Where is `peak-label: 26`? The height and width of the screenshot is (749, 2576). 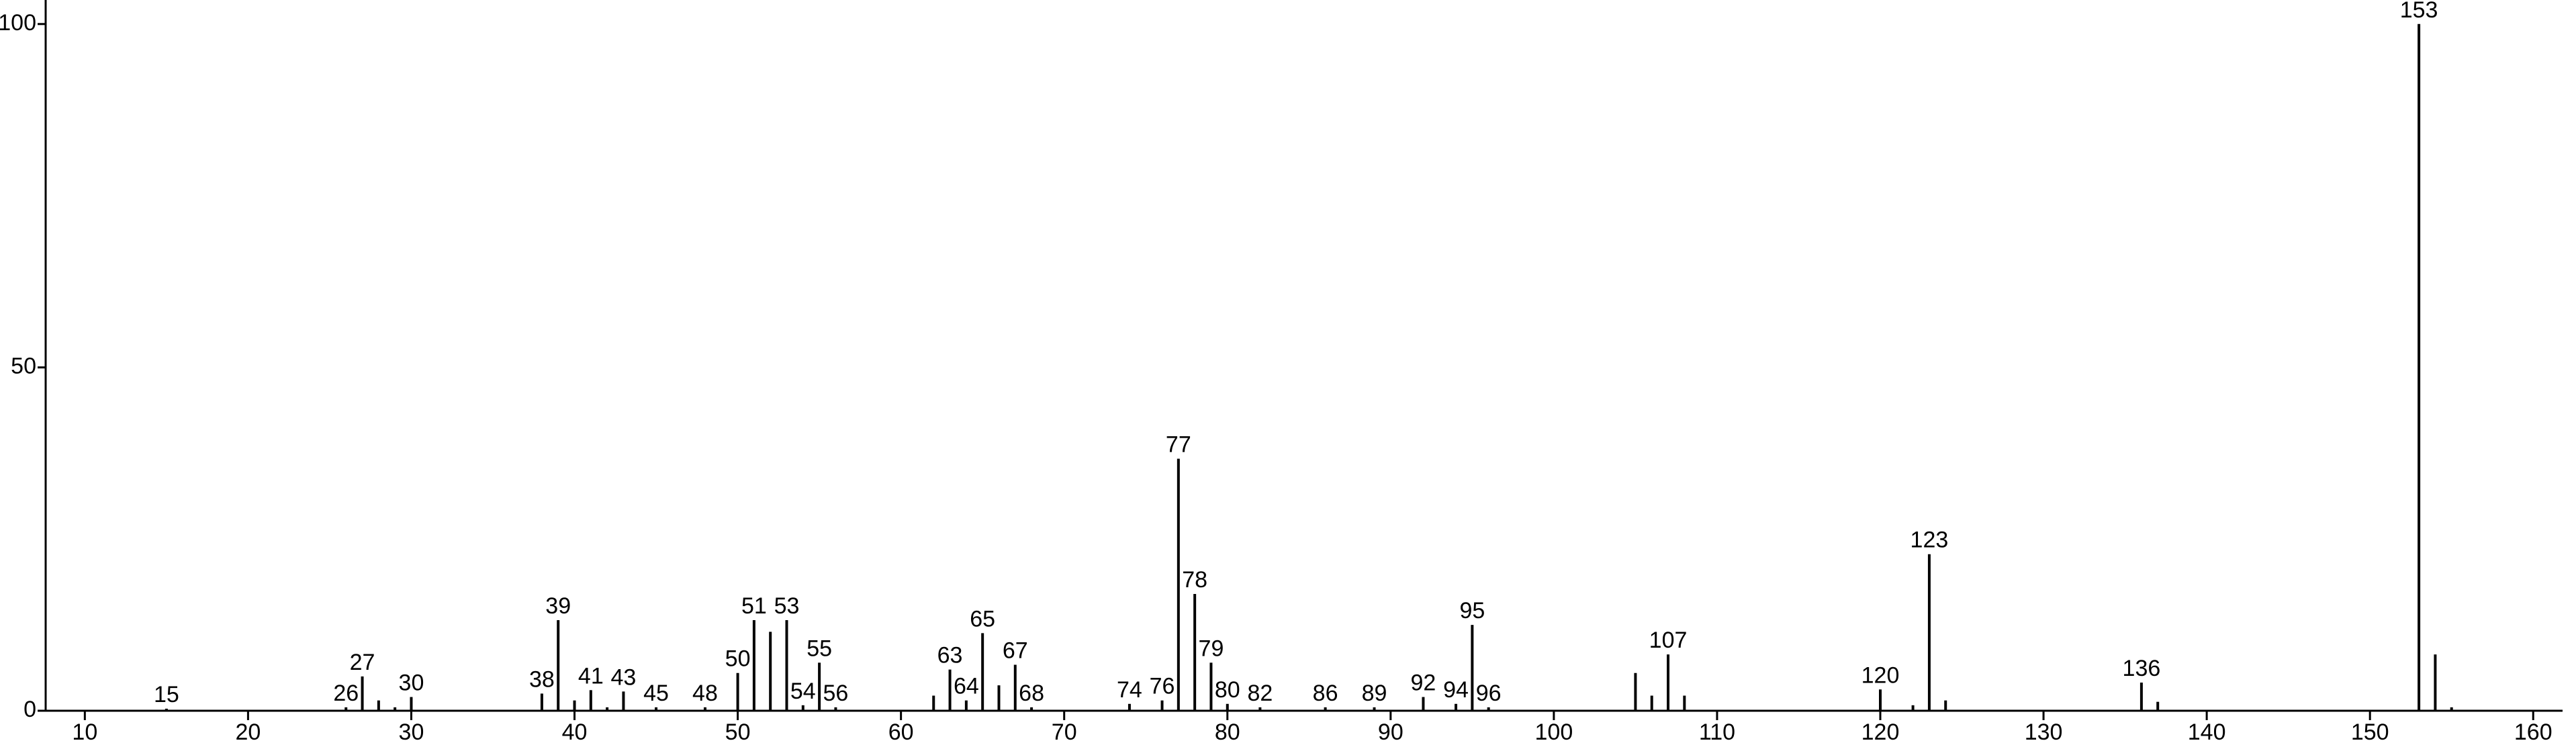 peak-label: 26 is located at coordinates (346, 694).